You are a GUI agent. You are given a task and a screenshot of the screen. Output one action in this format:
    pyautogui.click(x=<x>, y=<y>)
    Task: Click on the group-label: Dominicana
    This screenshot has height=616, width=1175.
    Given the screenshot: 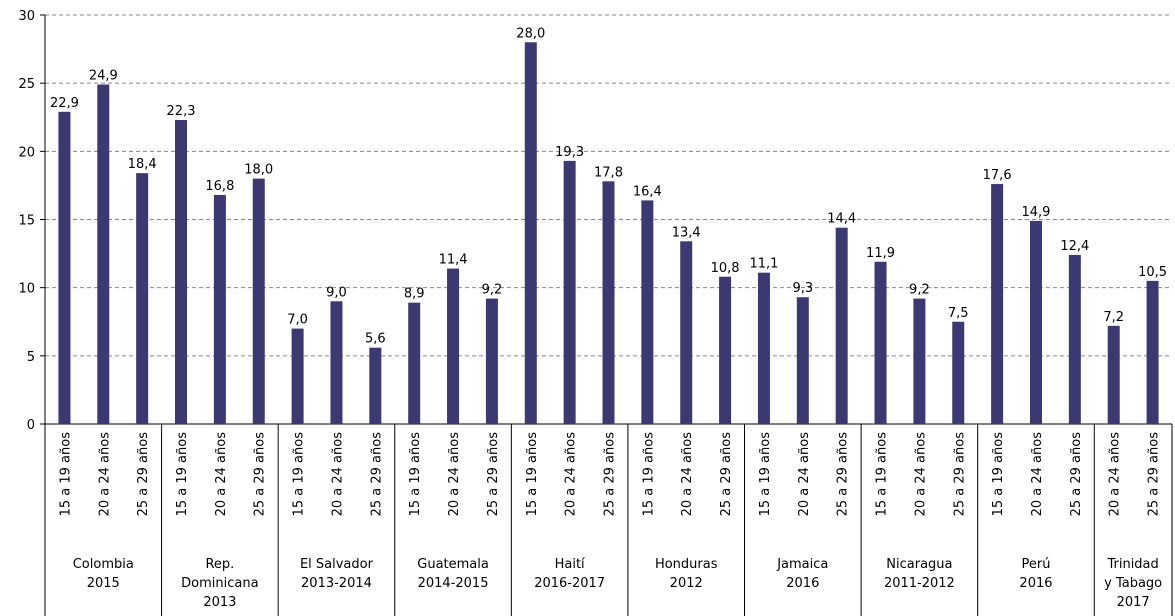 What is the action you would take?
    pyautogui.click(x=219, y=583)
    